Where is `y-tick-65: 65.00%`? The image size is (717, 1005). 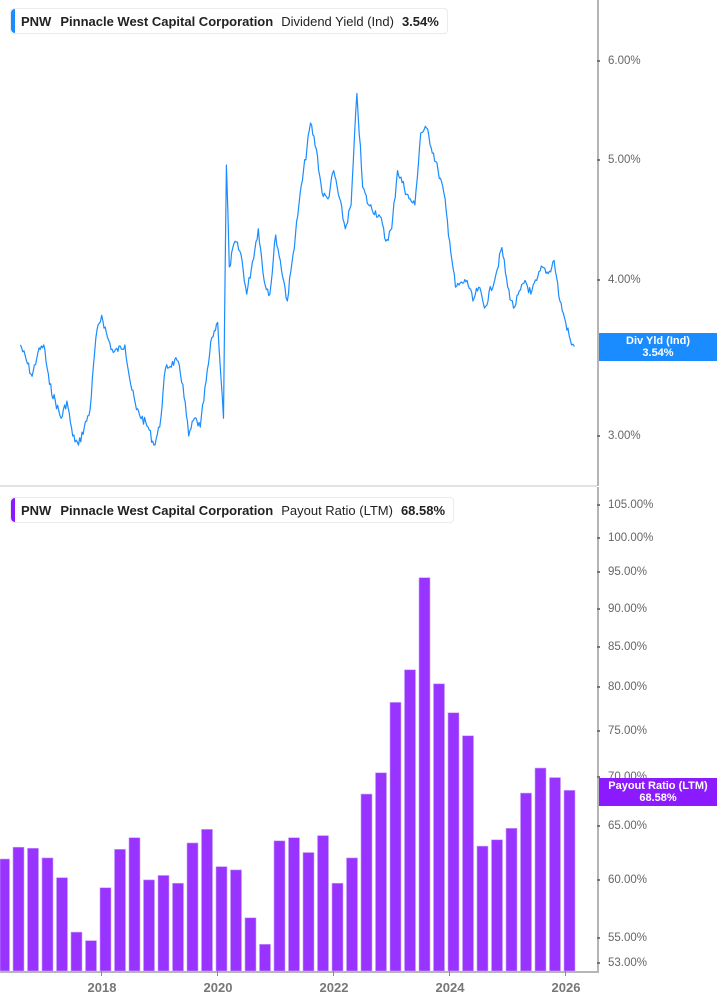 y-tick-65: 65.00% is located at coordinates (621, 826).